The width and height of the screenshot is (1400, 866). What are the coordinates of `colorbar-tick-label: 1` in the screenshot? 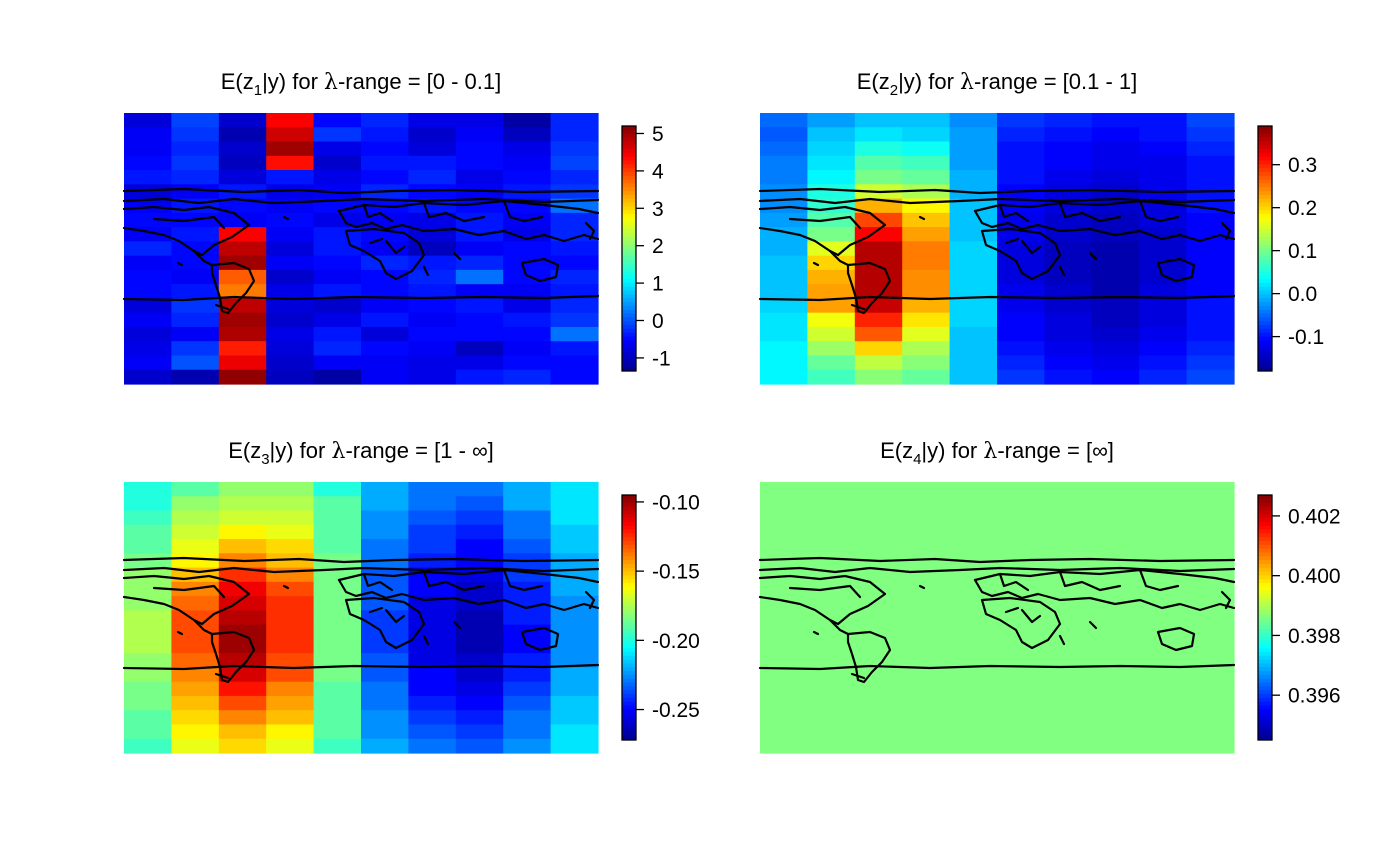 It's located at (658, 284).